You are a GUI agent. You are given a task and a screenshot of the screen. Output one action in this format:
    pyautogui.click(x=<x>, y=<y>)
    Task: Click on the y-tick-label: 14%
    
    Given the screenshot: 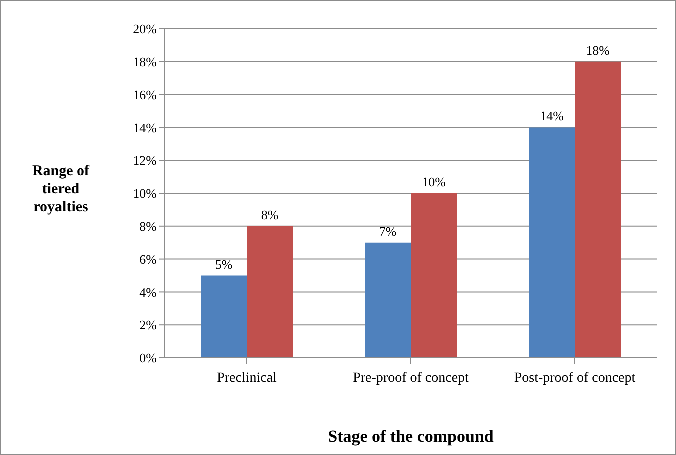 What is the action you would take?
    pyautogui.click(x=145, y=128)
    